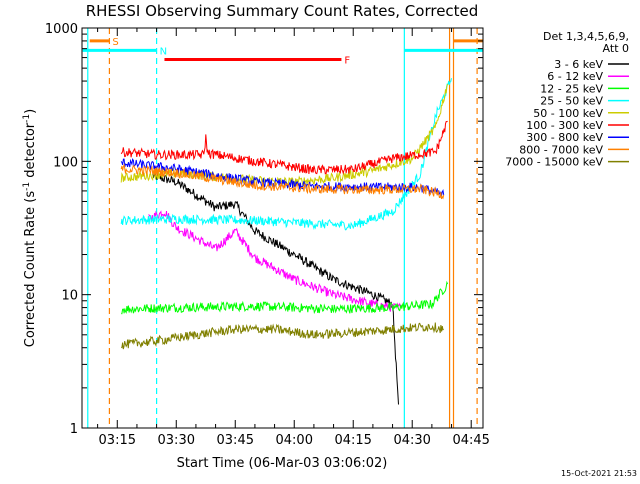  Describe the element at coordinates (163, 51) in the screenshot. I see `flag-label-n: N` at that location.